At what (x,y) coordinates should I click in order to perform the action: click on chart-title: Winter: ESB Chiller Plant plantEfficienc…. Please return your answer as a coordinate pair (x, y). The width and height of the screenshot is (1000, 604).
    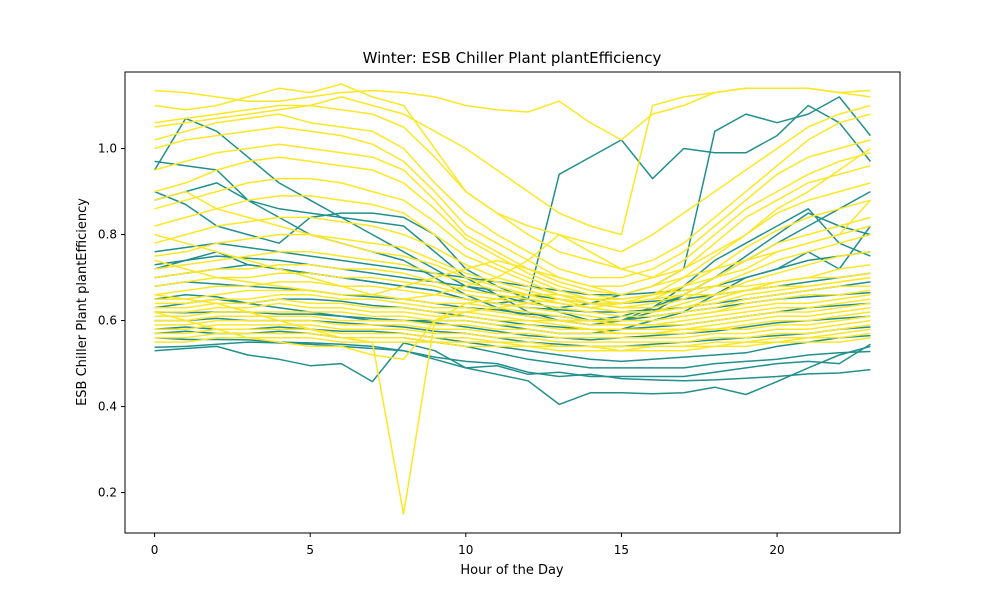
    Looking at the image, I should click on (512, 58).